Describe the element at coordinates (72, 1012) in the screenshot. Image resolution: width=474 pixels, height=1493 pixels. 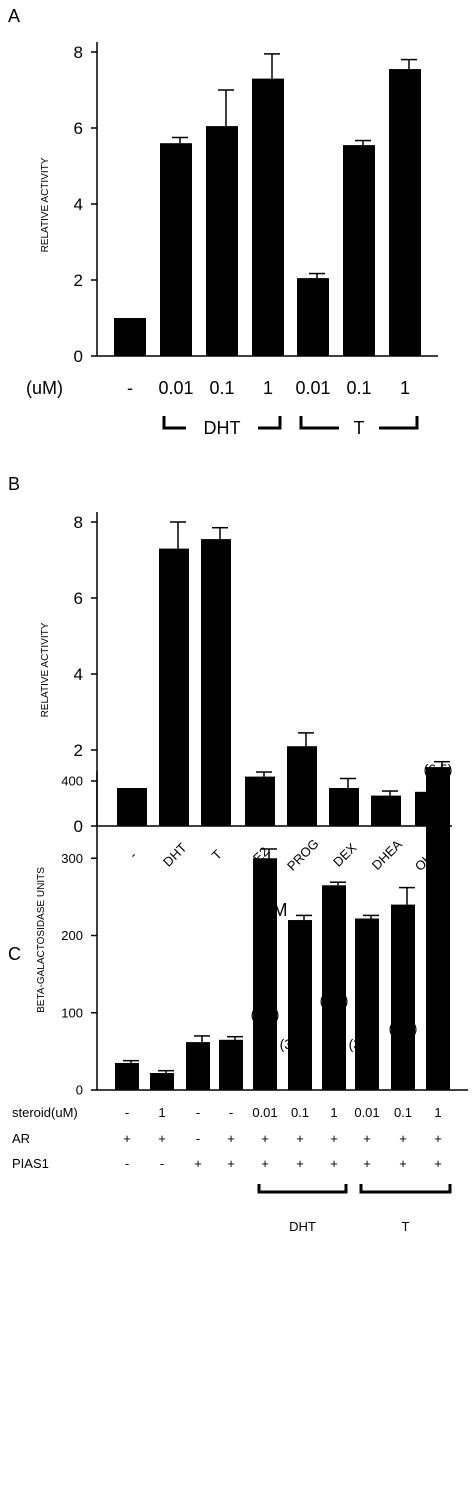
I see `y-tick-label: 100` at that location.